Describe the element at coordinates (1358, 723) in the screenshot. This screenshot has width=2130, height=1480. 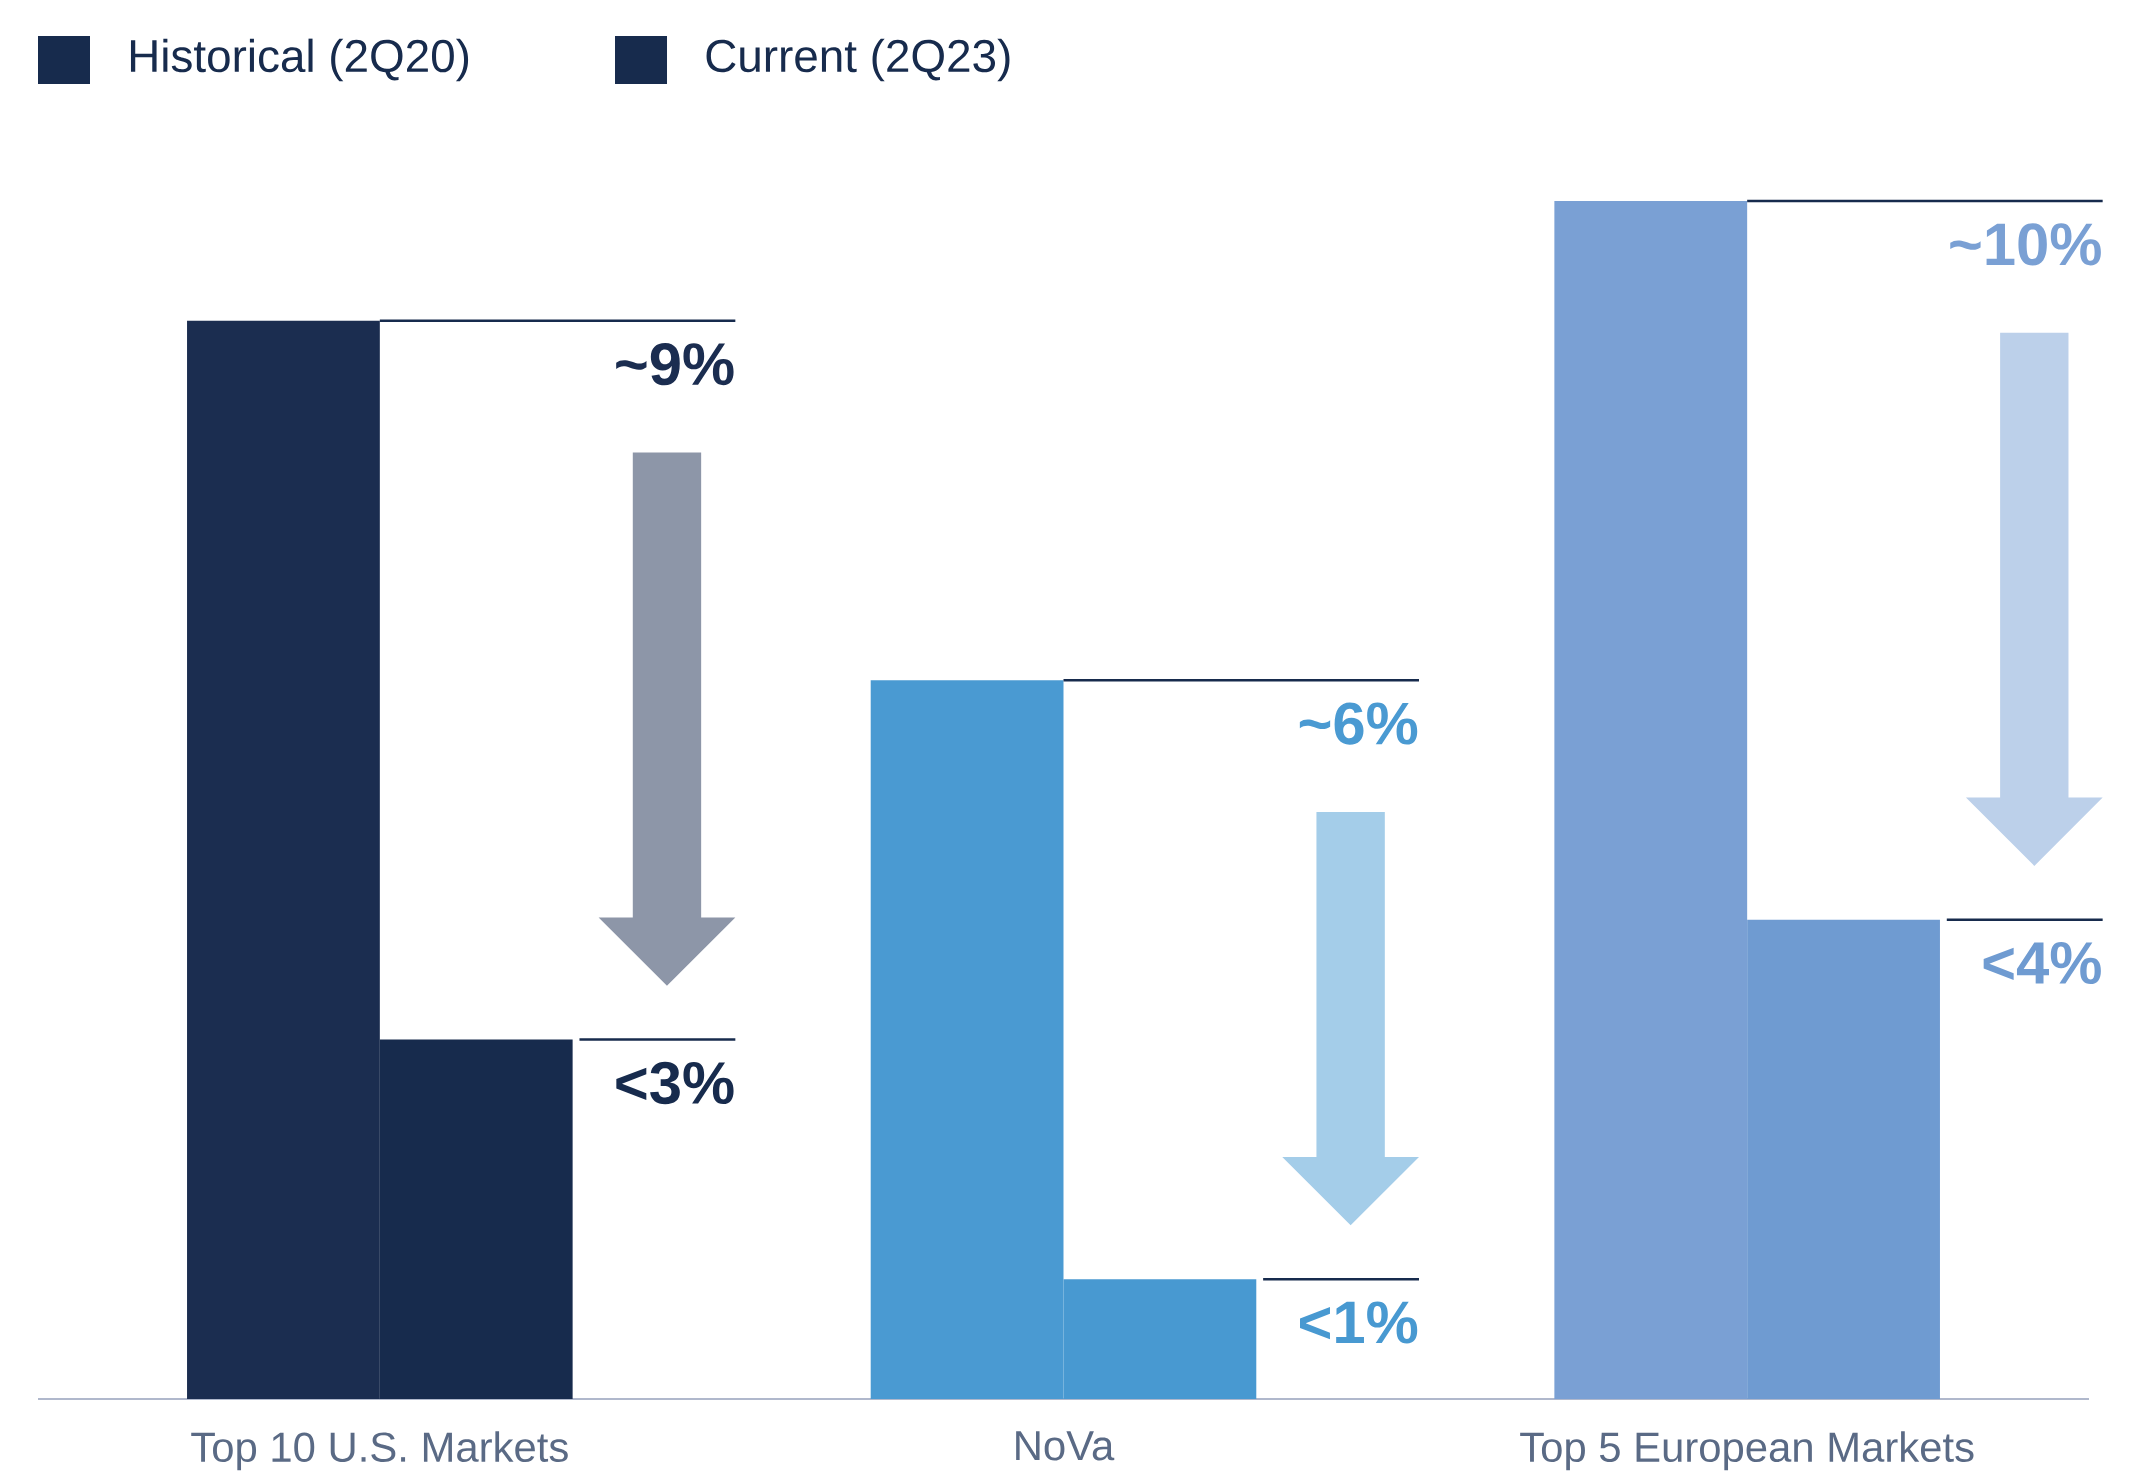
I see `data-label: ~6%` at that location.